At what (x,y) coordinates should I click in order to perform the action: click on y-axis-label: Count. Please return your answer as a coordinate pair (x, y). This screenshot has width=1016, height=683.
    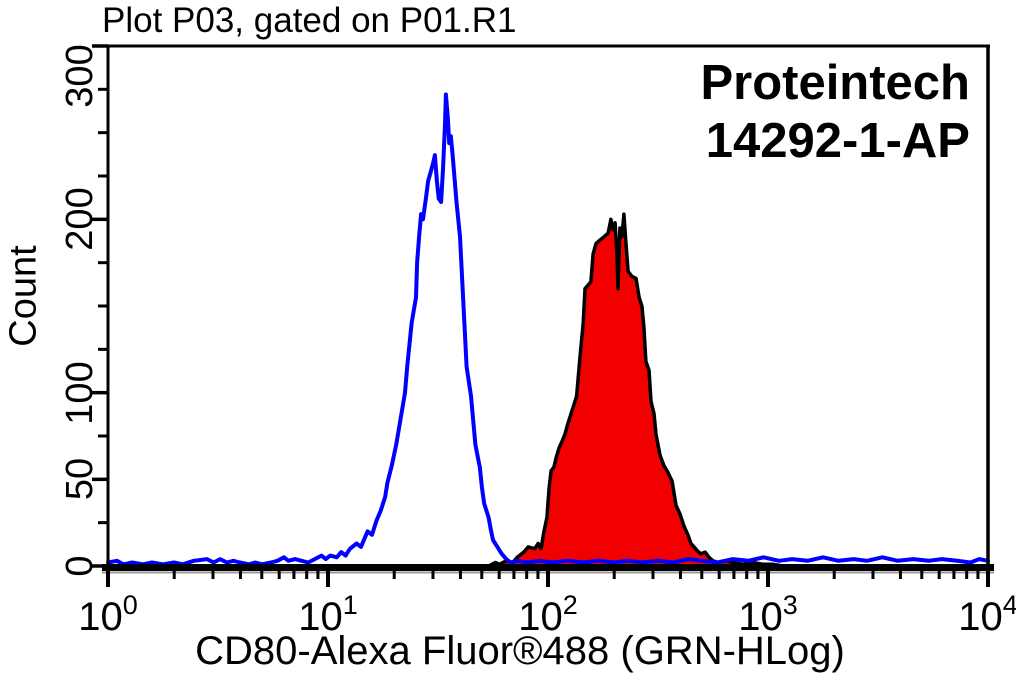
    Looking at the image, I should click on (23, 296).